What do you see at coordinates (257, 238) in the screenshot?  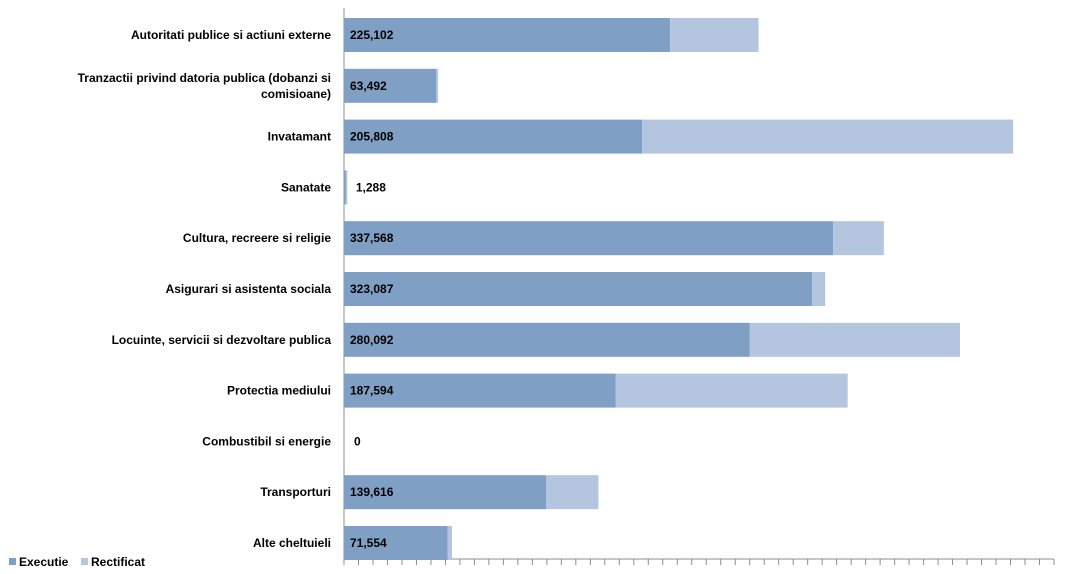 I see `category-label: Cultura, recreere si religie` at bounding box center [257, 238].